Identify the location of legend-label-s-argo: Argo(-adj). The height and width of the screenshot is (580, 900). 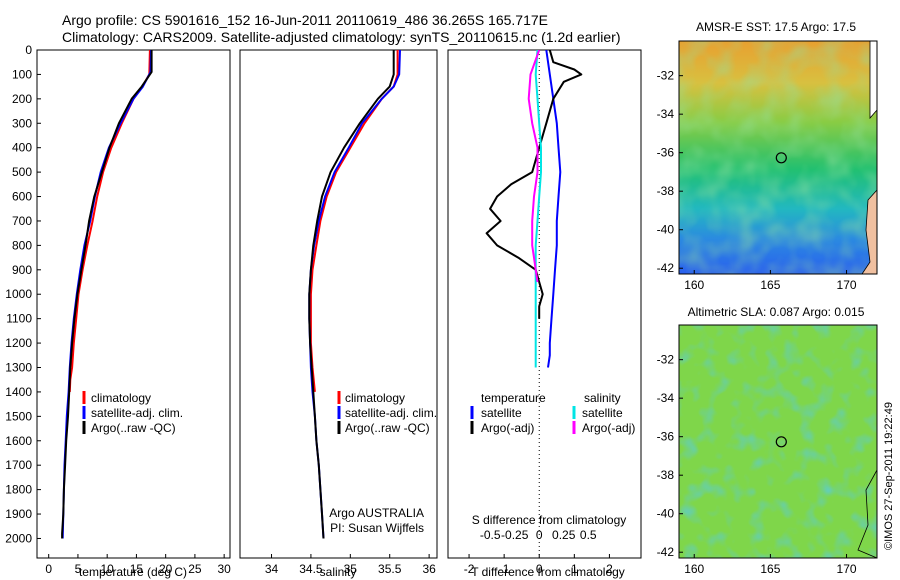
(608, 428).